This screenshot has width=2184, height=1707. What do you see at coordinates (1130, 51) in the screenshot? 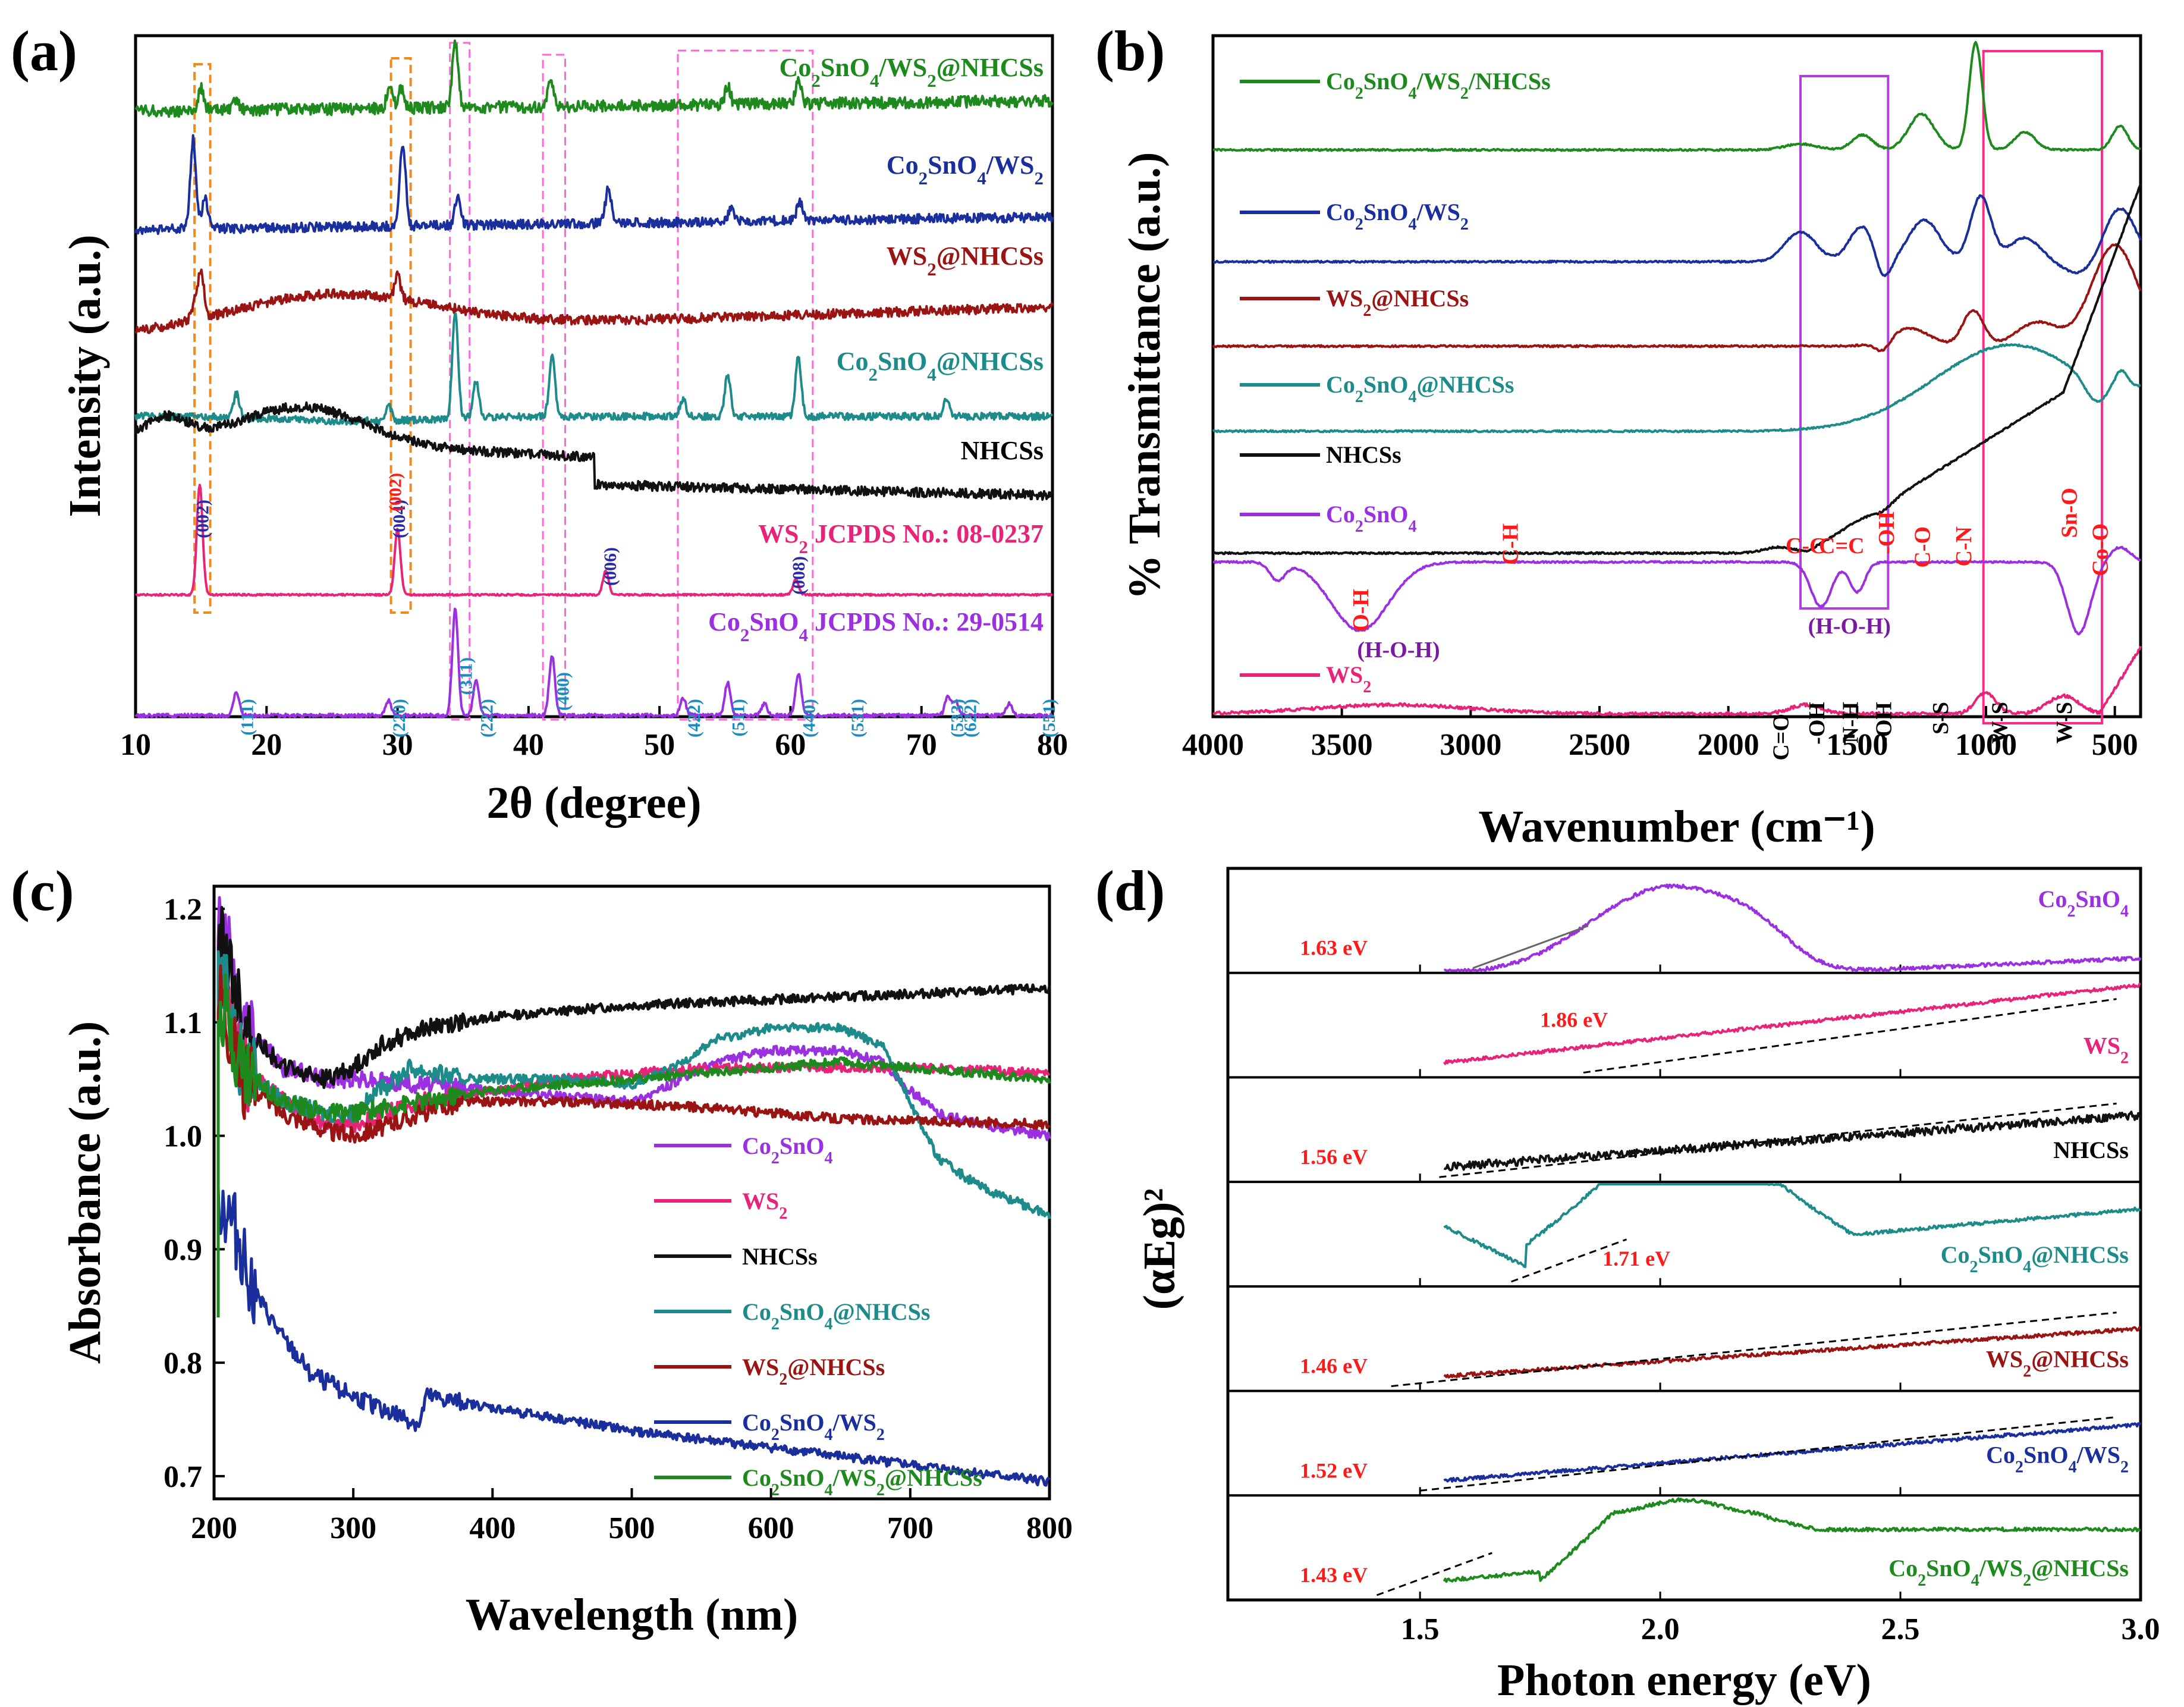
I see `panel-label-b: (b)` at bounding box center [1130, 51].